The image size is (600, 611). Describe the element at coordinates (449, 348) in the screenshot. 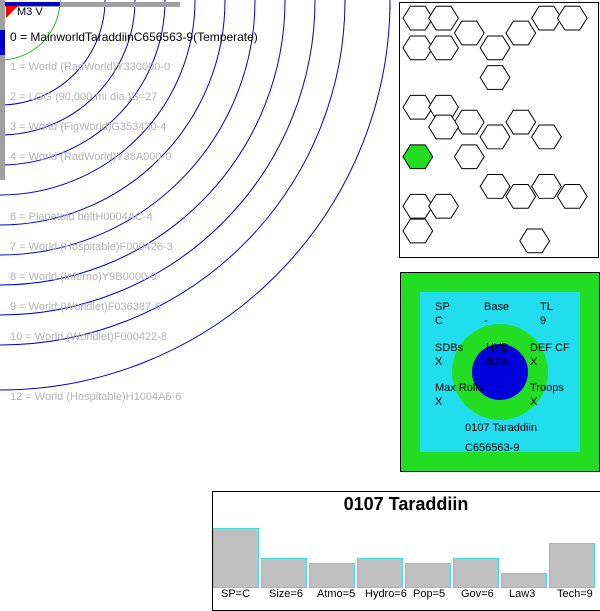

I see `sdb-label: SDBs` at that location.